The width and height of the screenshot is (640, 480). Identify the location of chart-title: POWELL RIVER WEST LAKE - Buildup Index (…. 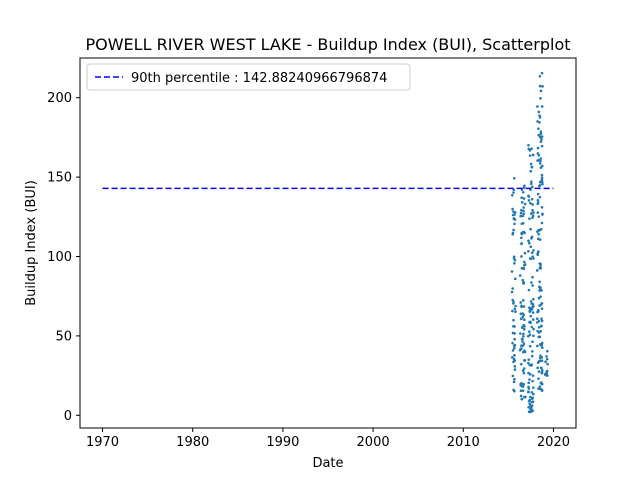
(327, 44).